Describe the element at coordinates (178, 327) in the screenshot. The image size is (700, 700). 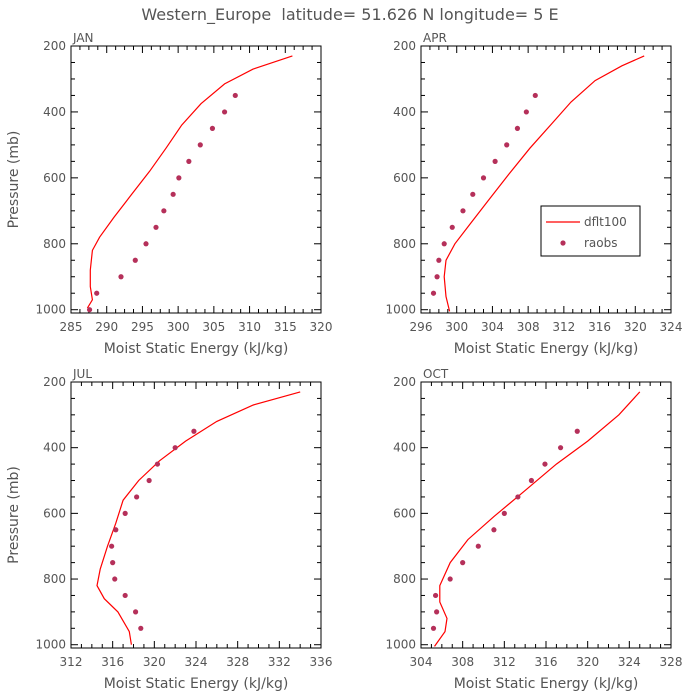
I see `x-tick-label: 300` at that location.